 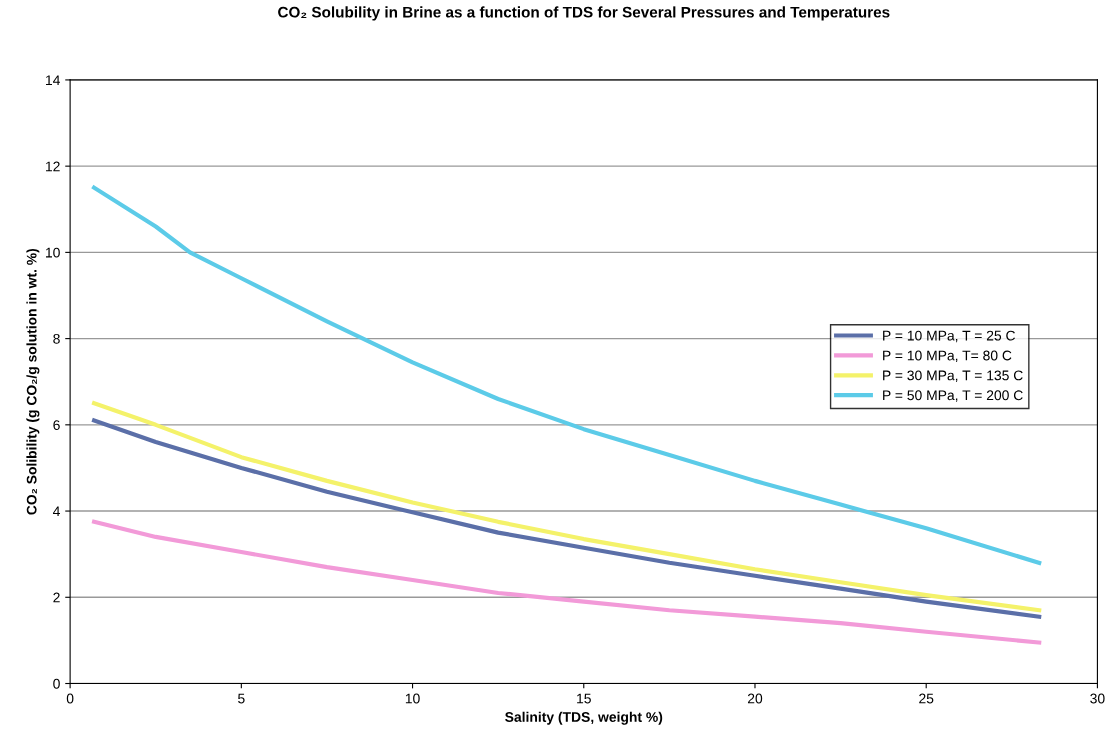 I want to click on y-tick-label: 10, so click(x=53, y=252).